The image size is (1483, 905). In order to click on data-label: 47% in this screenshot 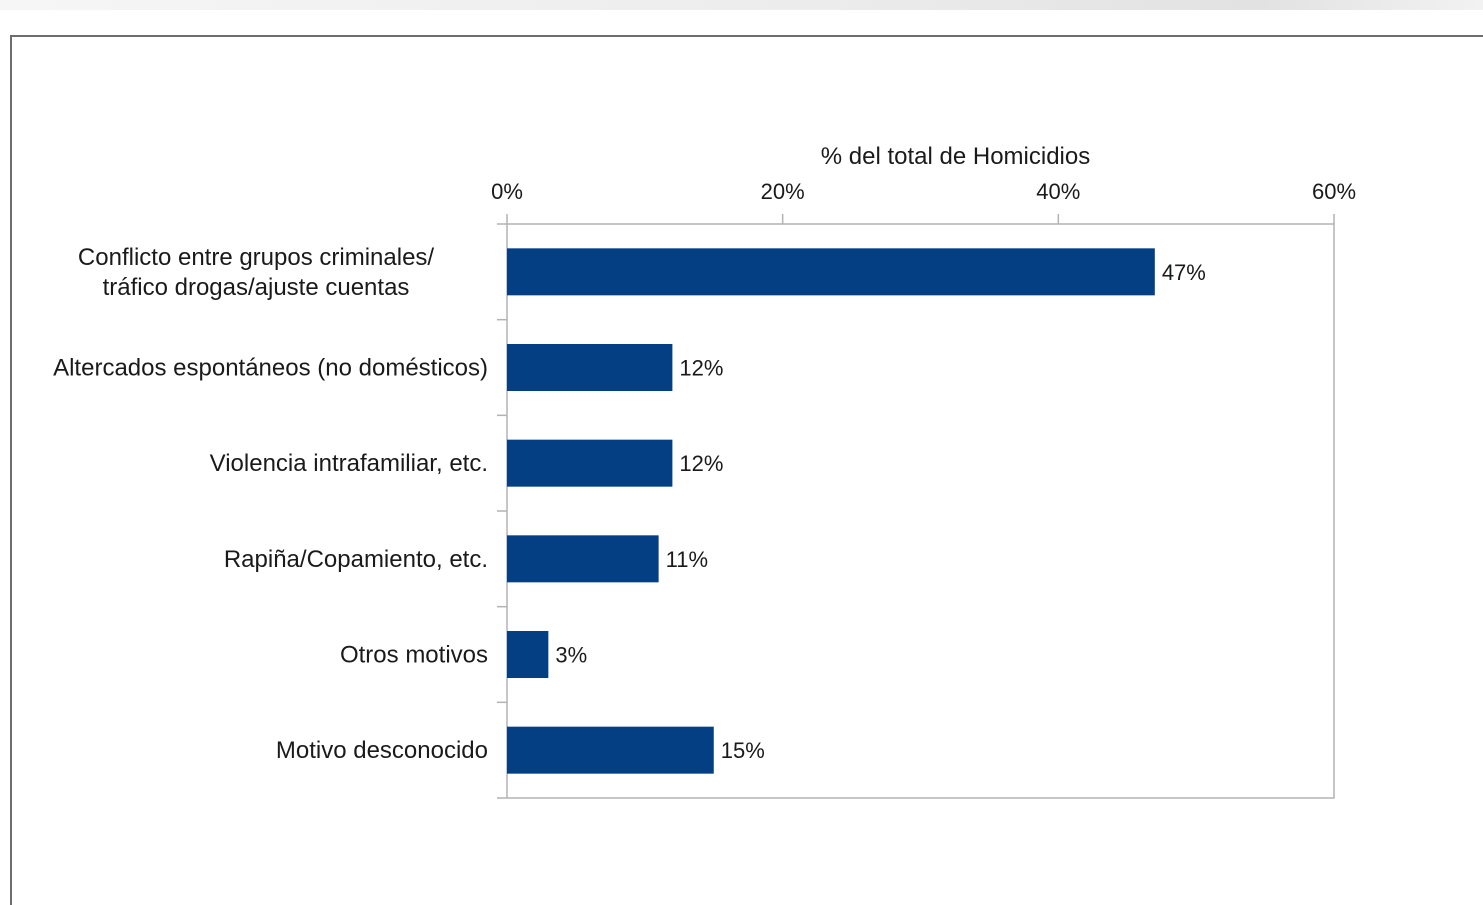, I will do `click(1184, 272)`.